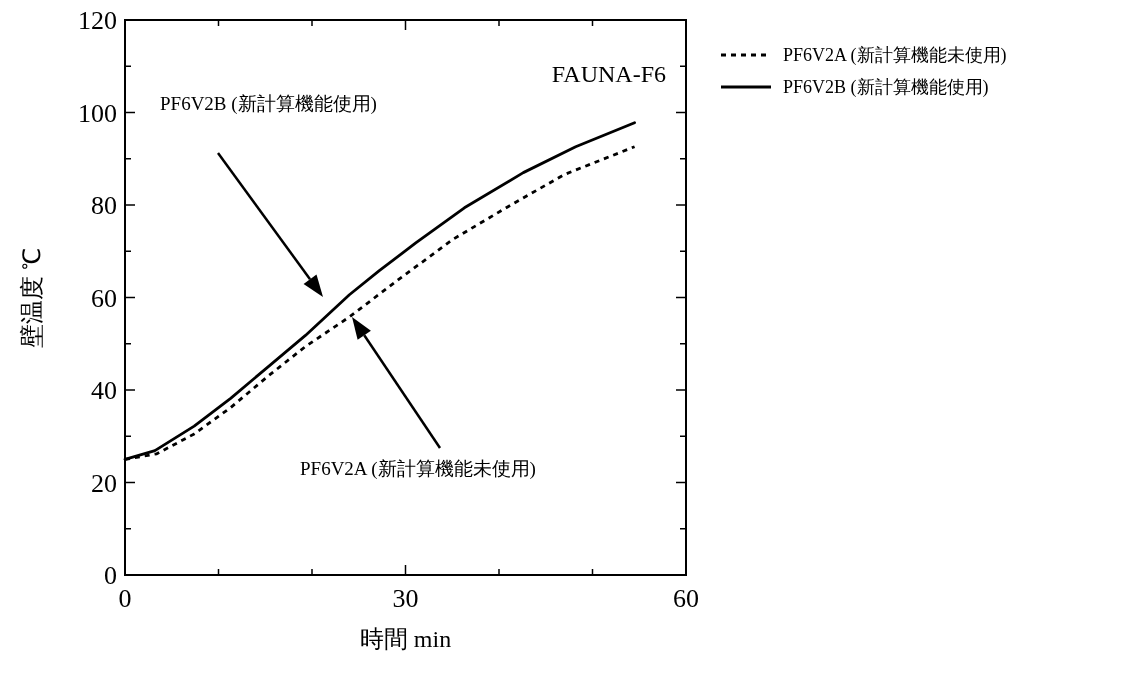 The image size is (1127, 673). I want to click on text: FAUNA-F6, so click(608, 74).